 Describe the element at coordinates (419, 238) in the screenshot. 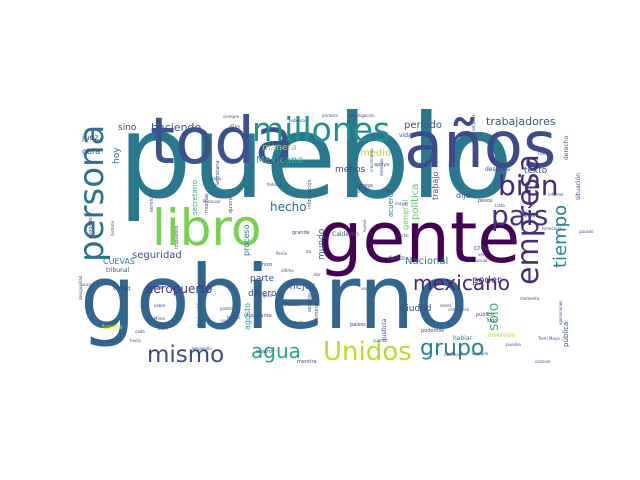

I see `word-2: gente` at that location.